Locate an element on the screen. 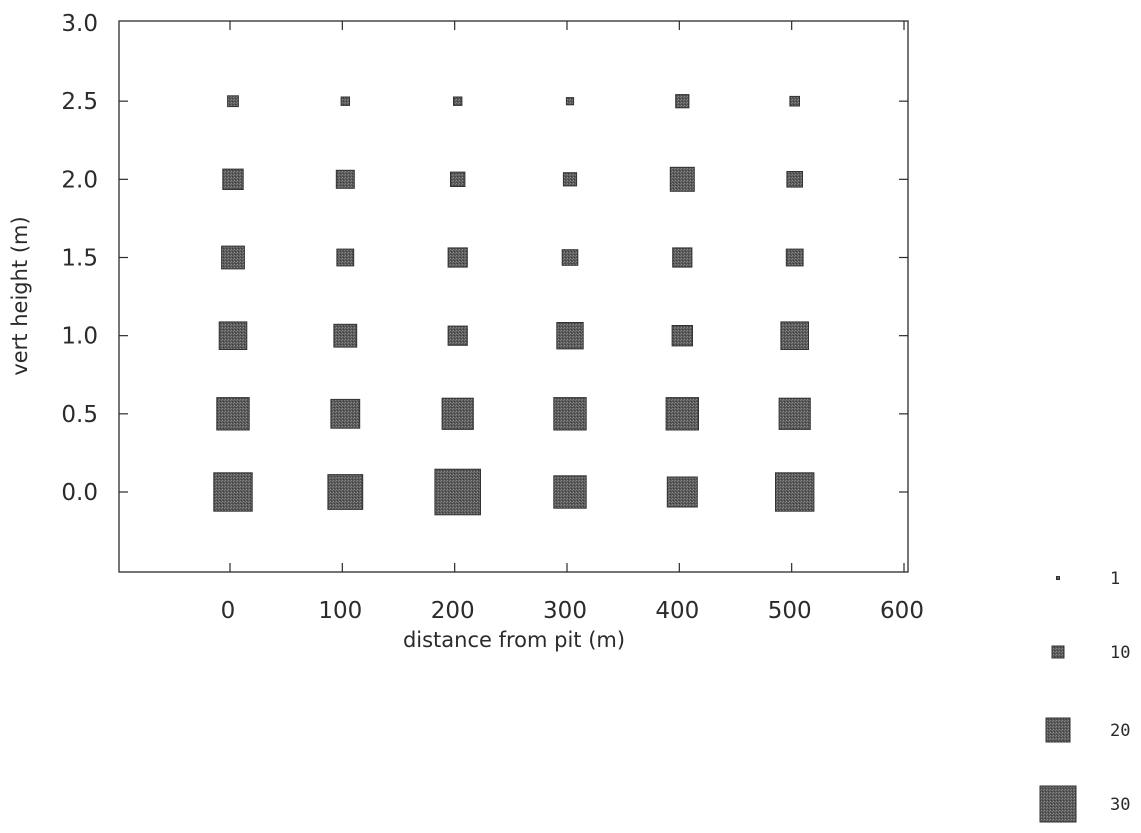 The height and width of the screenshot is (833, 1141). x-tick-labels: 0 100 200 300 400 500 600 is located at coordinates (572, 611).